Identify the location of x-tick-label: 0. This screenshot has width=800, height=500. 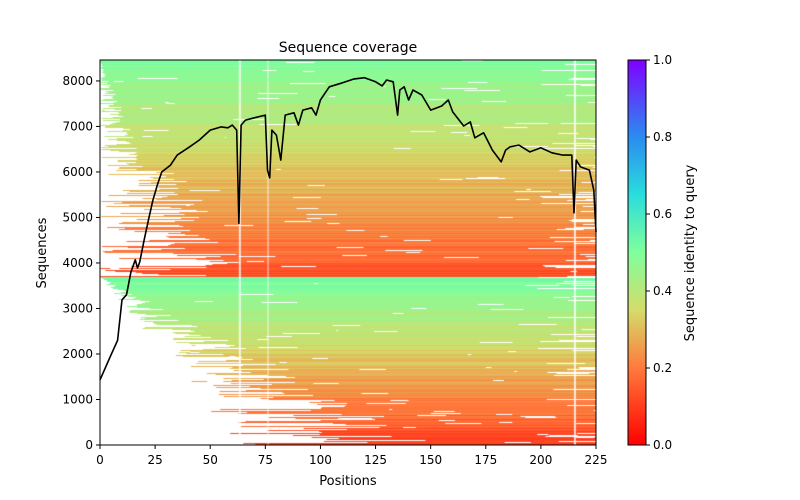
(100, 460).